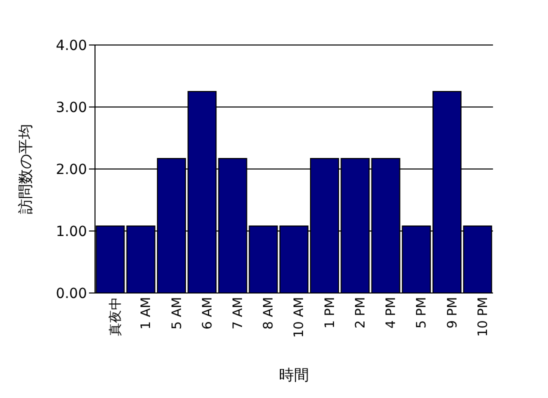  I want to click on y-tick-label: 2.00, so click(71, 170).